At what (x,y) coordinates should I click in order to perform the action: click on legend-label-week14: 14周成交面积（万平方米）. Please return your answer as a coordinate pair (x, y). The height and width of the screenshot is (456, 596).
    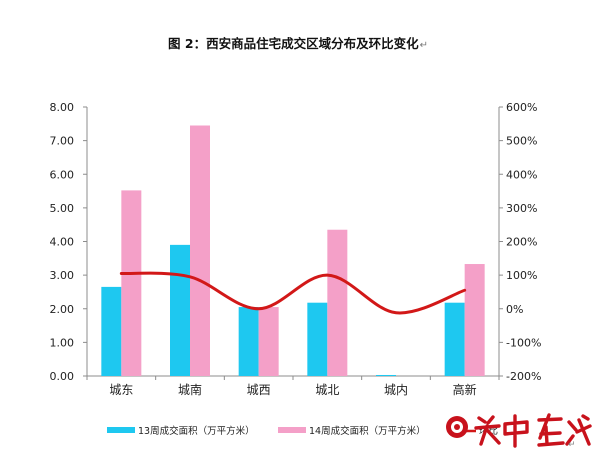
    Looking at the image, I should click on (367, 431).